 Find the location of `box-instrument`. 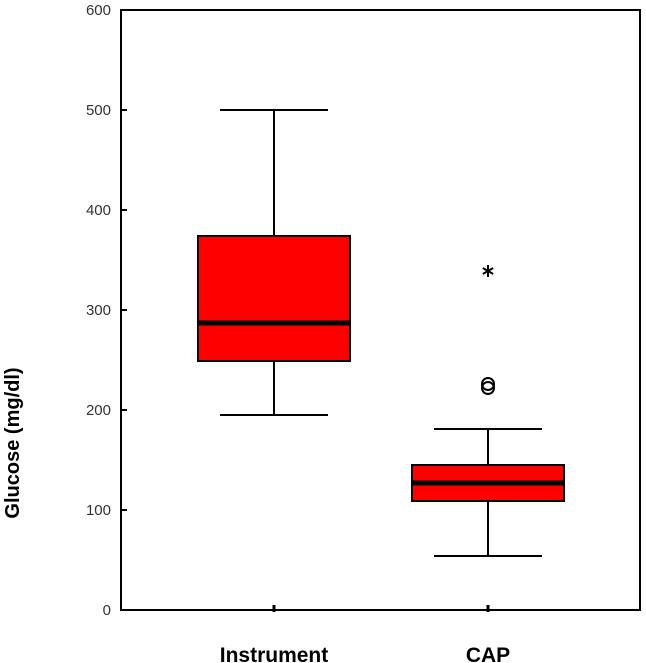

box-instrument is located at coordinates (274, 262).